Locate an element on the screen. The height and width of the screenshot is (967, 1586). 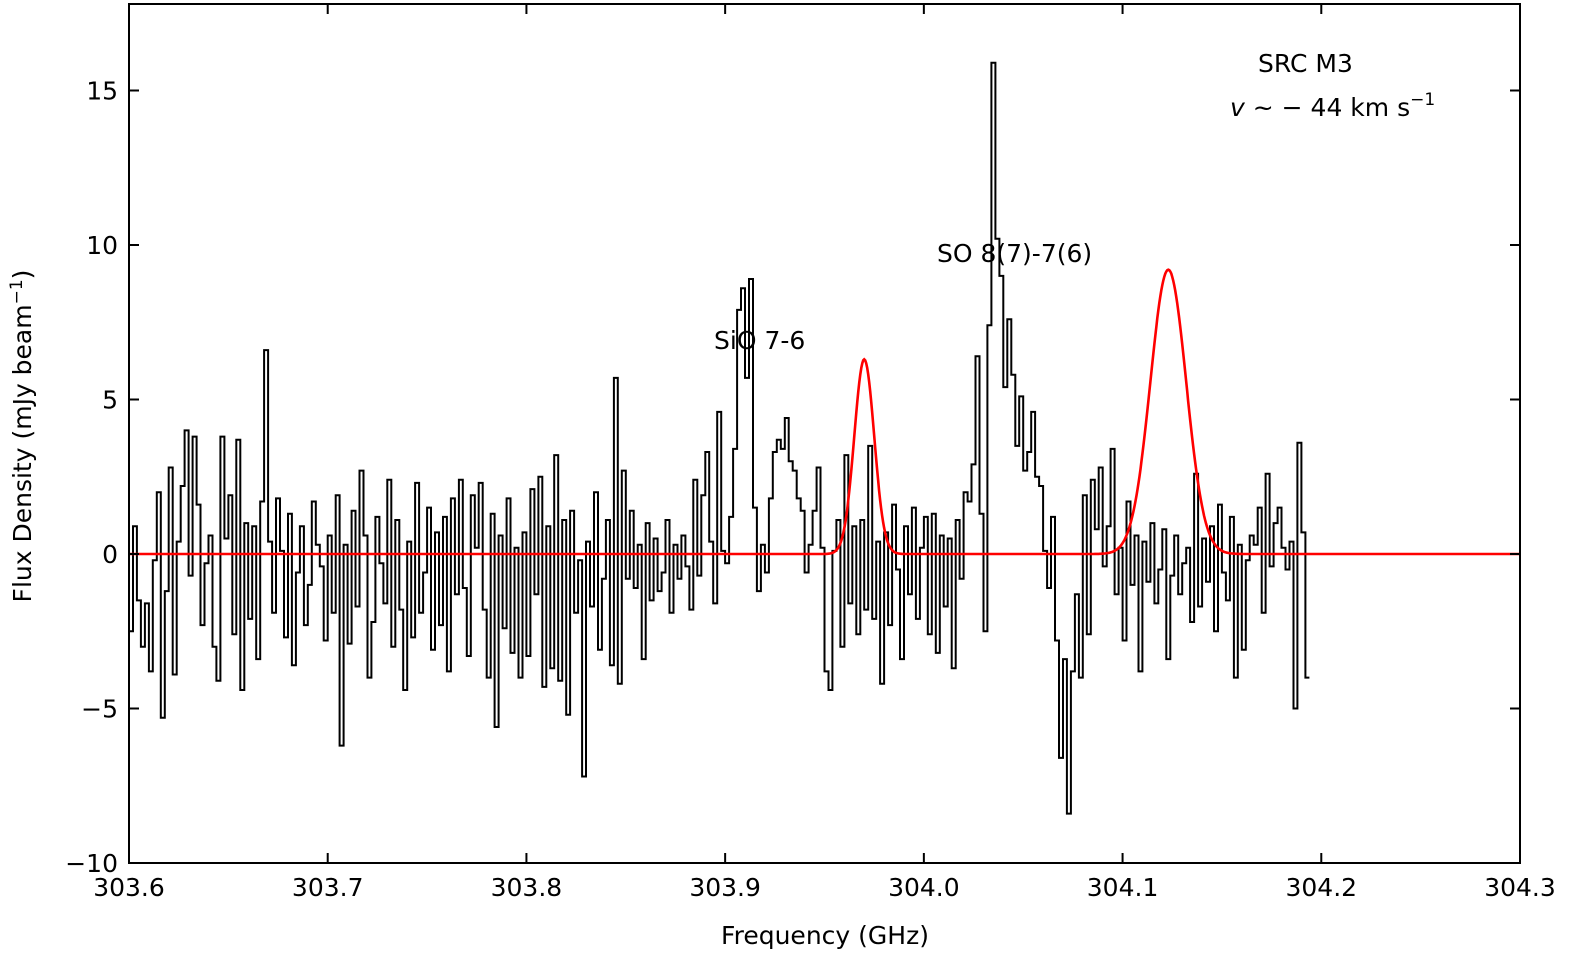
x-tick-label: 303.8 is located at coordinates (527, 887).